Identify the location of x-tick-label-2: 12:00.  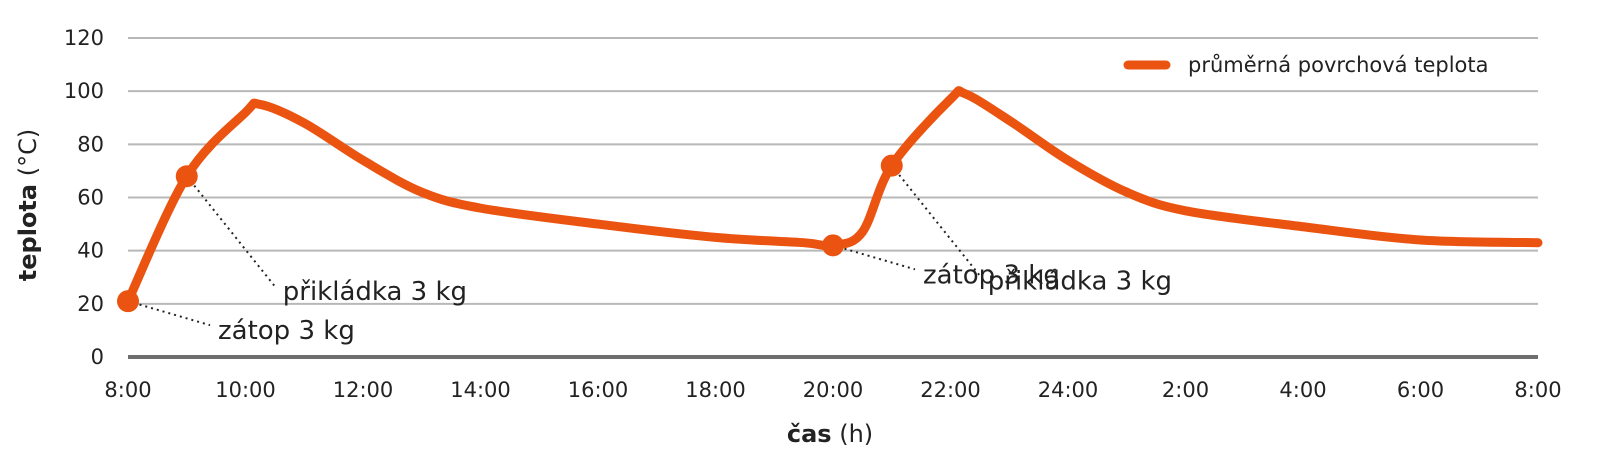
(363, 390).